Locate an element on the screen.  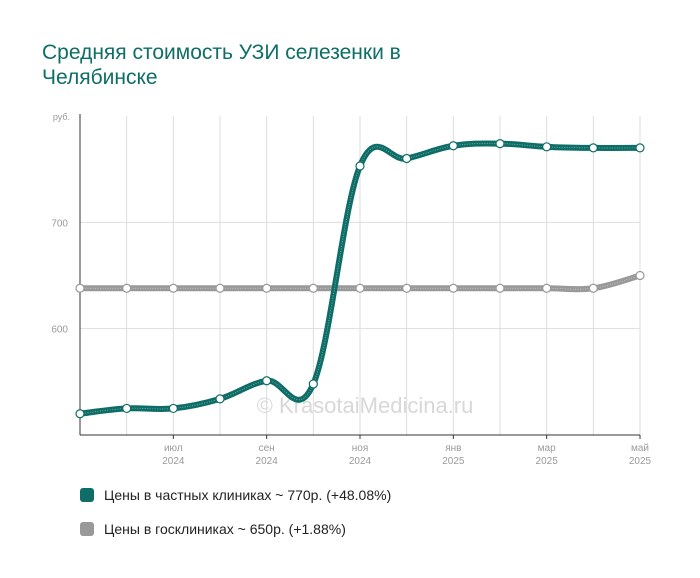
legend-swatch-public is located at coordinates (87, 529).